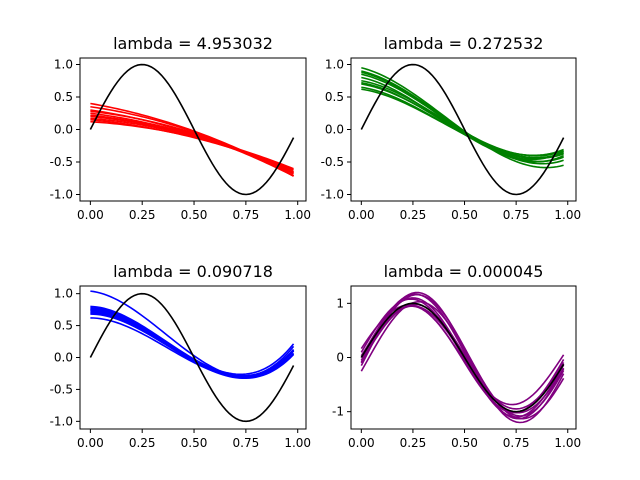  I want to click on y-tick-label: -1, so click(338, 412).